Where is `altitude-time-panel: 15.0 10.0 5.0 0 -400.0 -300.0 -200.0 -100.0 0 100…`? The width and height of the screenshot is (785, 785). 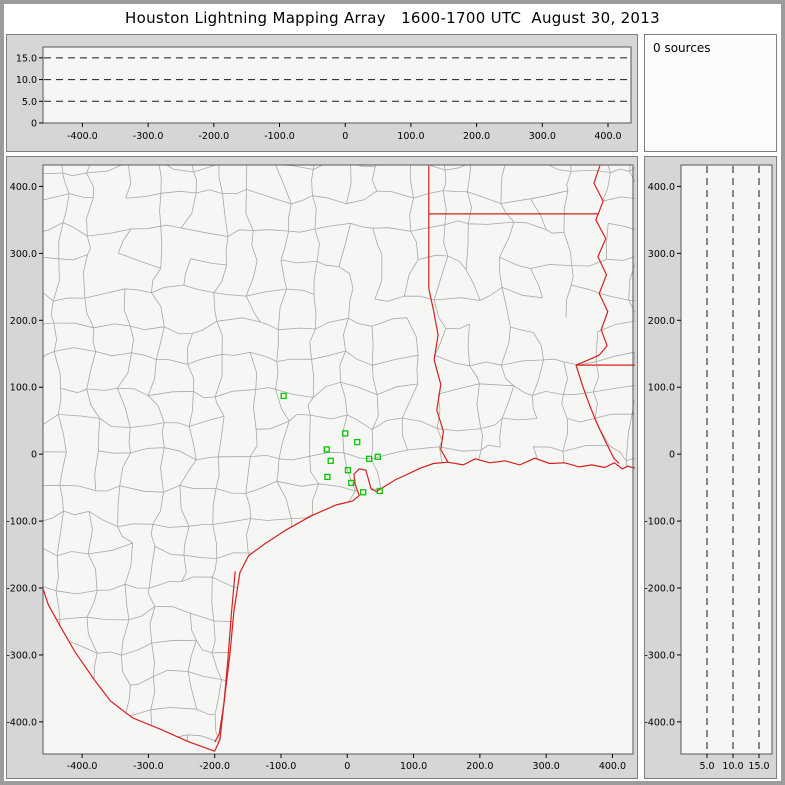 altitude-time-panel: 15.0 10.0 5.0 0 -400.0 -300.0 -200.0 -100.0 0 100… is located at coordinates (322, 93).